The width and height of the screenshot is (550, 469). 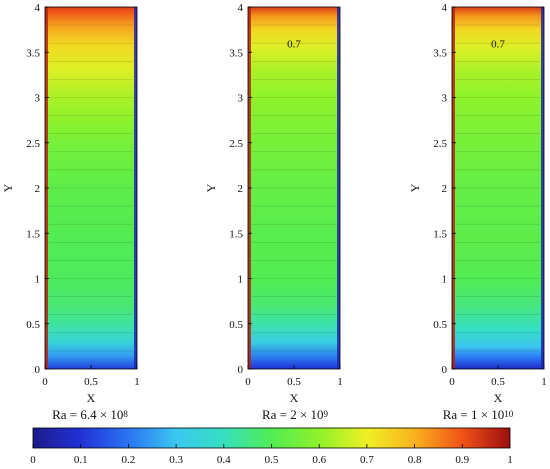 I want to click on panel-caption-3: Ra = 1 × 1010, so click(x=469, y=415).